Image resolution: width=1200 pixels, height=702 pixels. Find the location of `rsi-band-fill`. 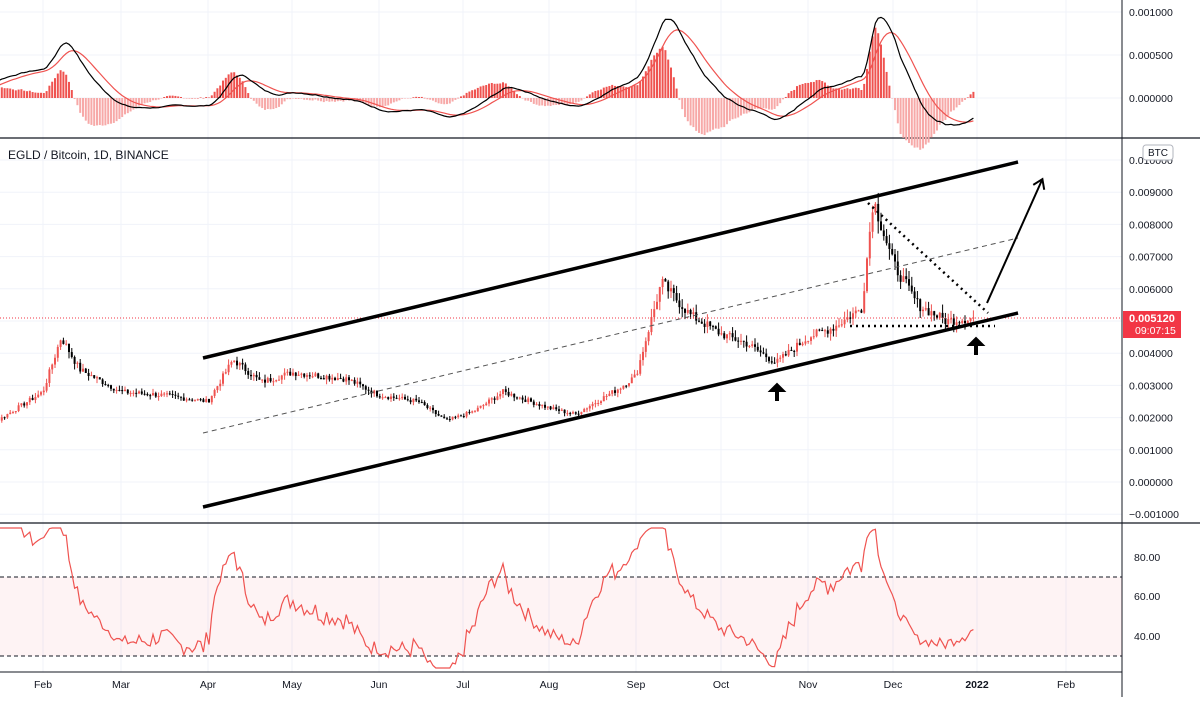

rsi-band-fill is located at coordinates (561, 616).